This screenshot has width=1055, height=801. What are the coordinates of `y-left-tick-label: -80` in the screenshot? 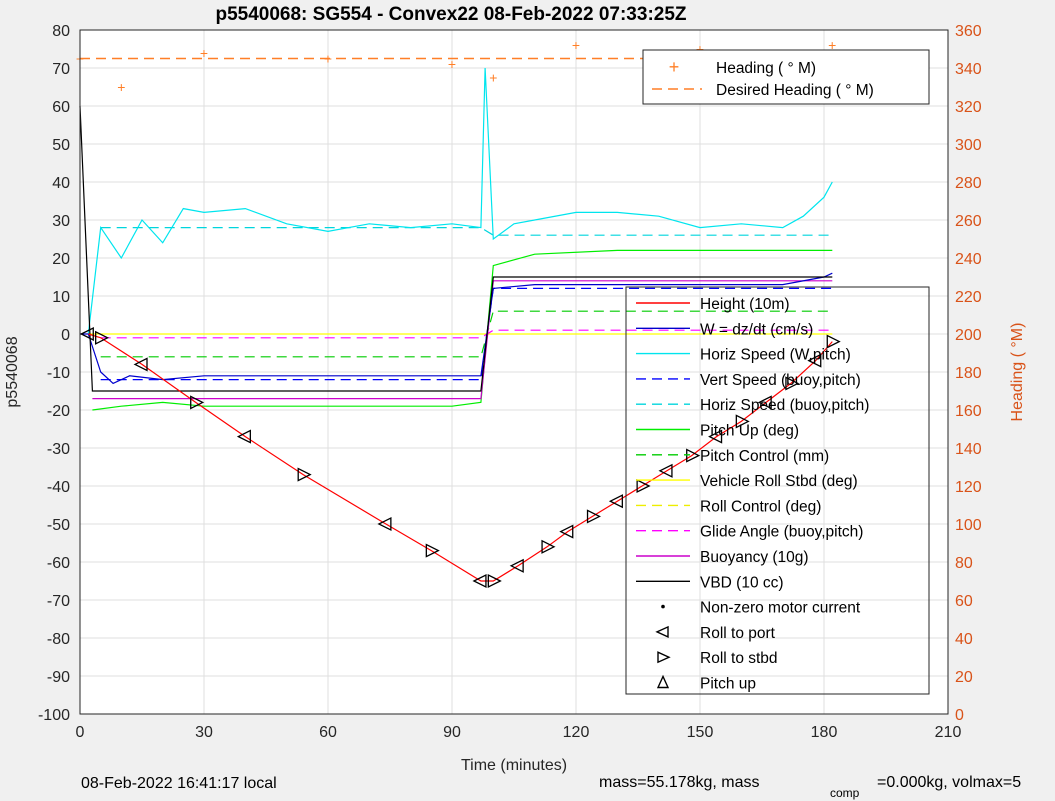 It's located at (58, 639).